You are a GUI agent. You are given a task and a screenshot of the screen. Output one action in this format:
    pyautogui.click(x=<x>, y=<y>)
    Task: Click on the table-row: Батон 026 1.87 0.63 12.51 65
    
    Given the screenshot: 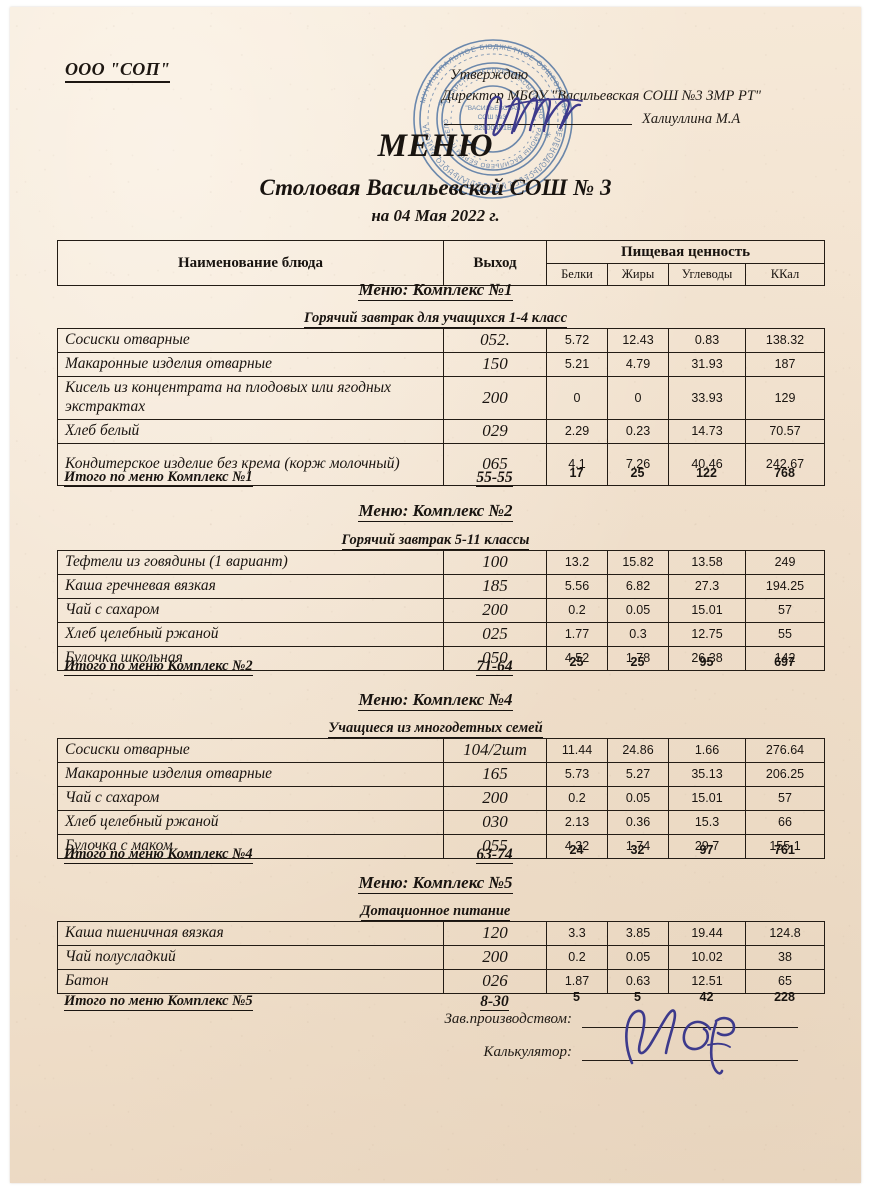 What is the action you would take?
    pyautogui.click(x=441, y=981)
    